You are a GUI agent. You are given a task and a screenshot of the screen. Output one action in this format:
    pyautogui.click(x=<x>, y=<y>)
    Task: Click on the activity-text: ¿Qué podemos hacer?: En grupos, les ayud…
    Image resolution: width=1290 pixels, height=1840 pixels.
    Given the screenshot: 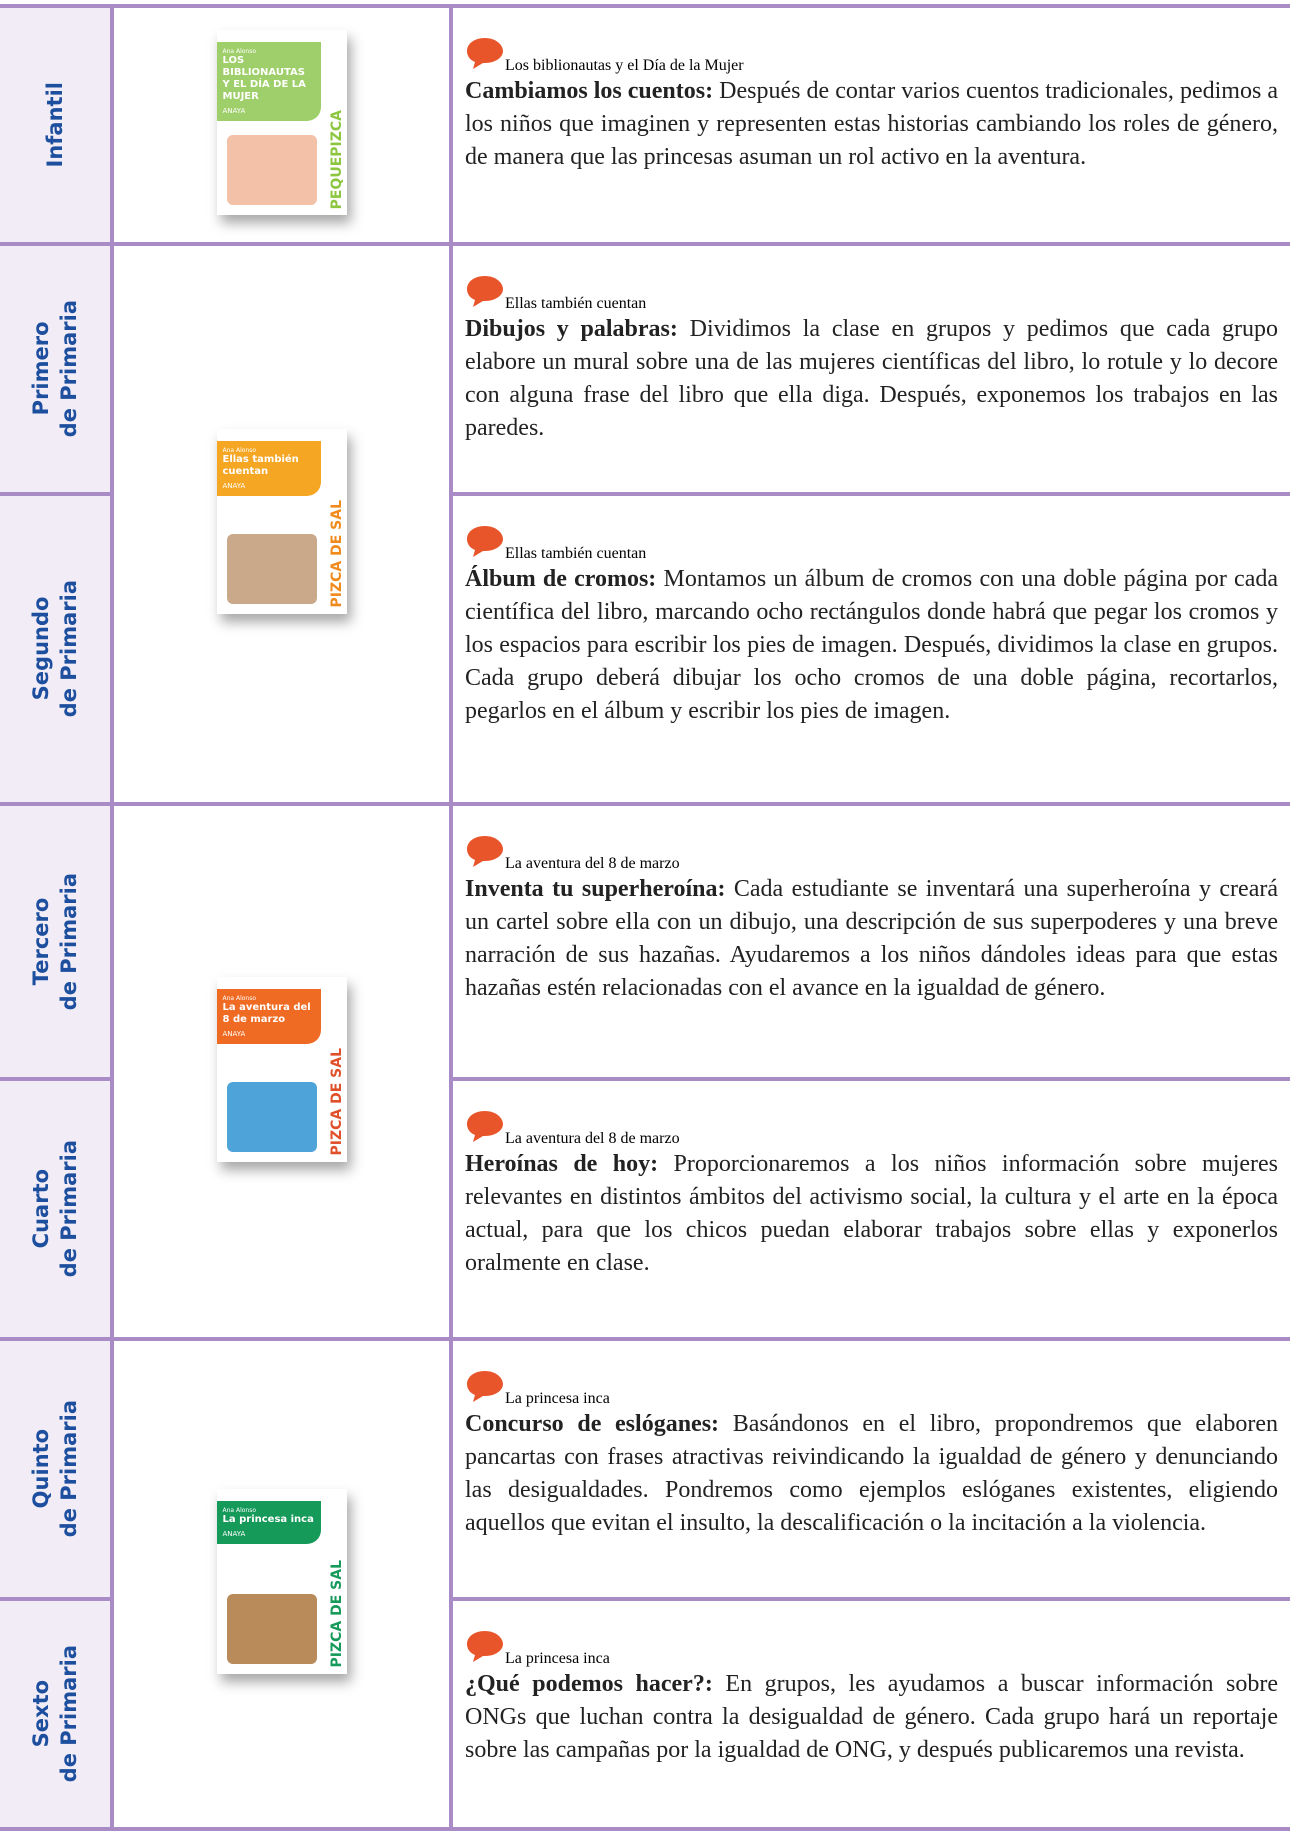 What is the action you would take?
    pyautogui.click(x=871, y=1717)
    